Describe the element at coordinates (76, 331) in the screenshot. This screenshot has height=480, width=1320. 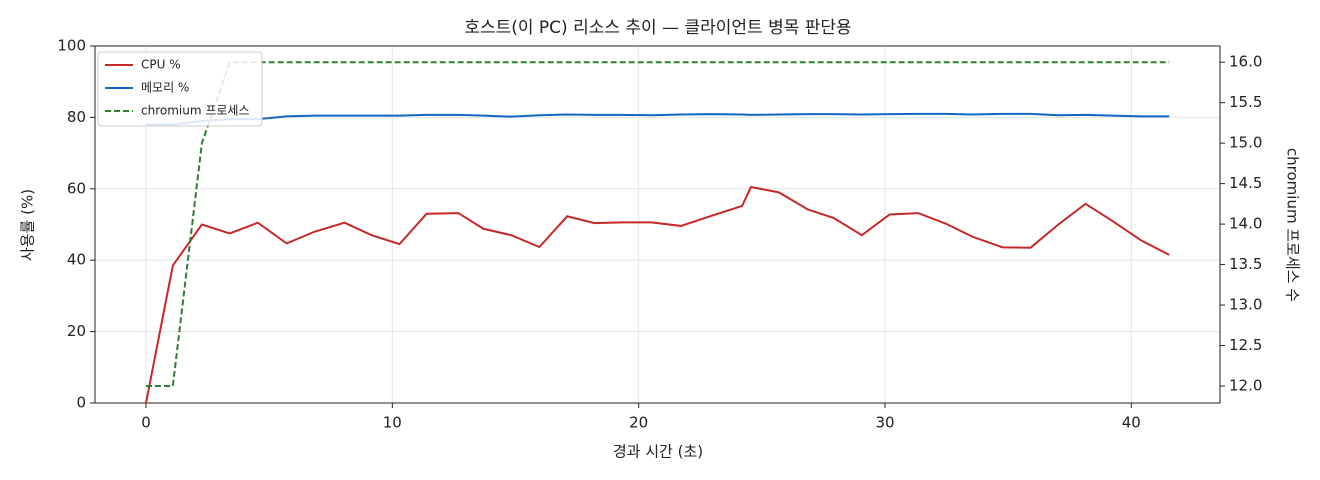
I see `y-tick-label: 20` at that location.